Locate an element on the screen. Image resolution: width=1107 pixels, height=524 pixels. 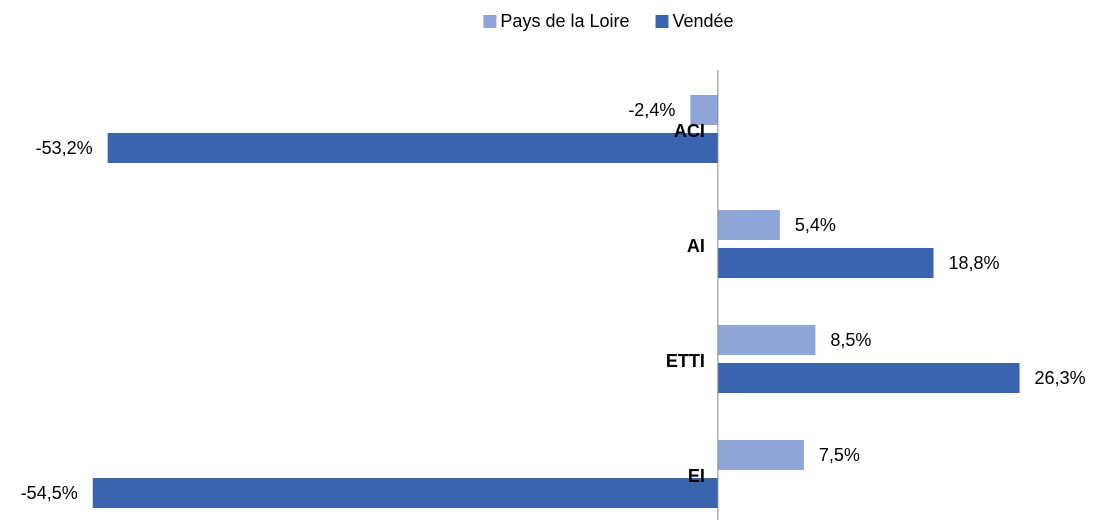
category-label: ETTI is located at coordinates (685, 361).